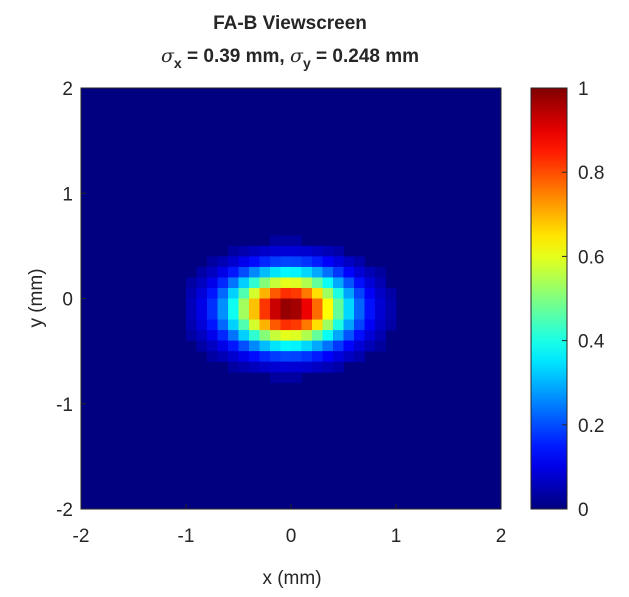 The image size is (629, 597). What do you see at coordinates (591, 342) in the screenshot?
I see `colorbar-tick-label: 0.4` at bounding box center [591, 342].